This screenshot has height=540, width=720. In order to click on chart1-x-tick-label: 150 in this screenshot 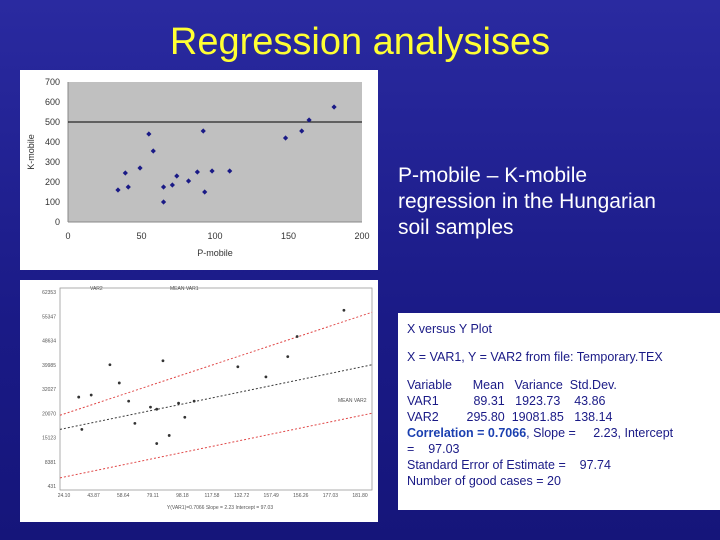, I will do `click(288, 236)`.